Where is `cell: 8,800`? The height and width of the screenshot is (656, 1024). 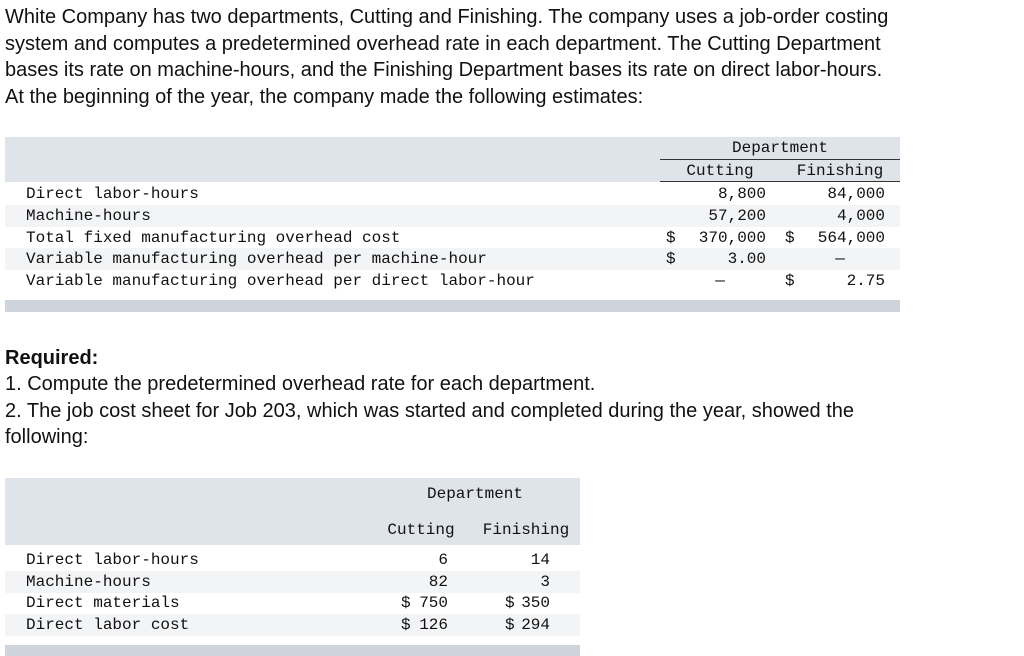
cell: 8,800 is located at coordinates (741, 194).